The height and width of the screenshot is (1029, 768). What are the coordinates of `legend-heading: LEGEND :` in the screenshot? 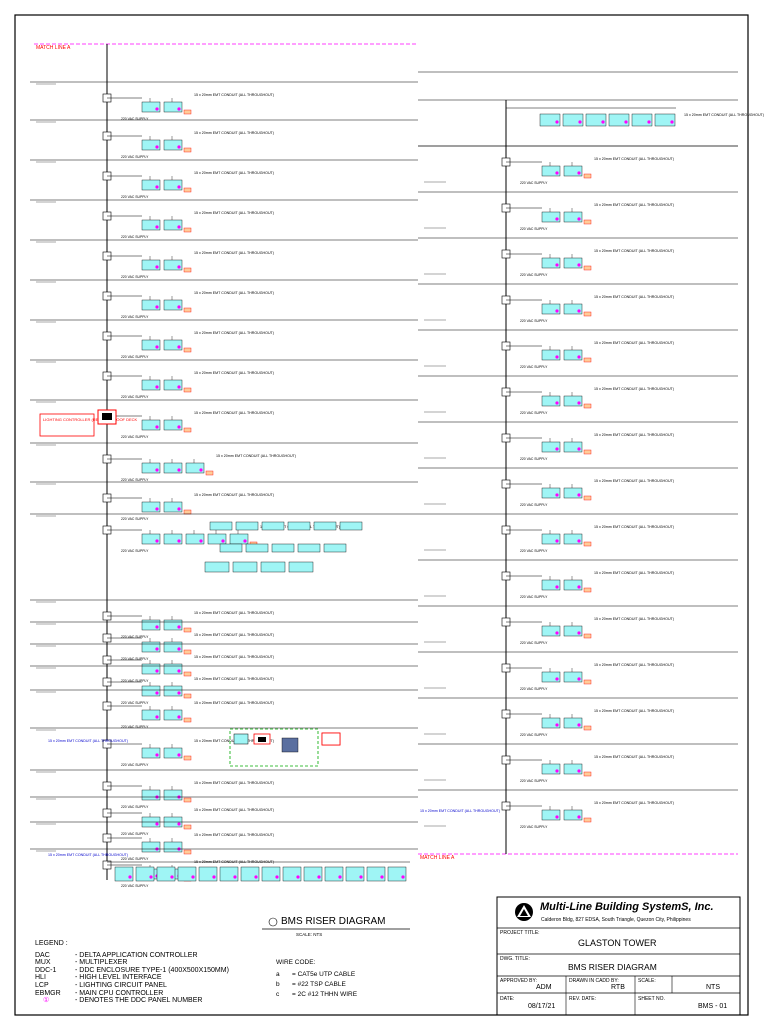 It's located at (51, 943).